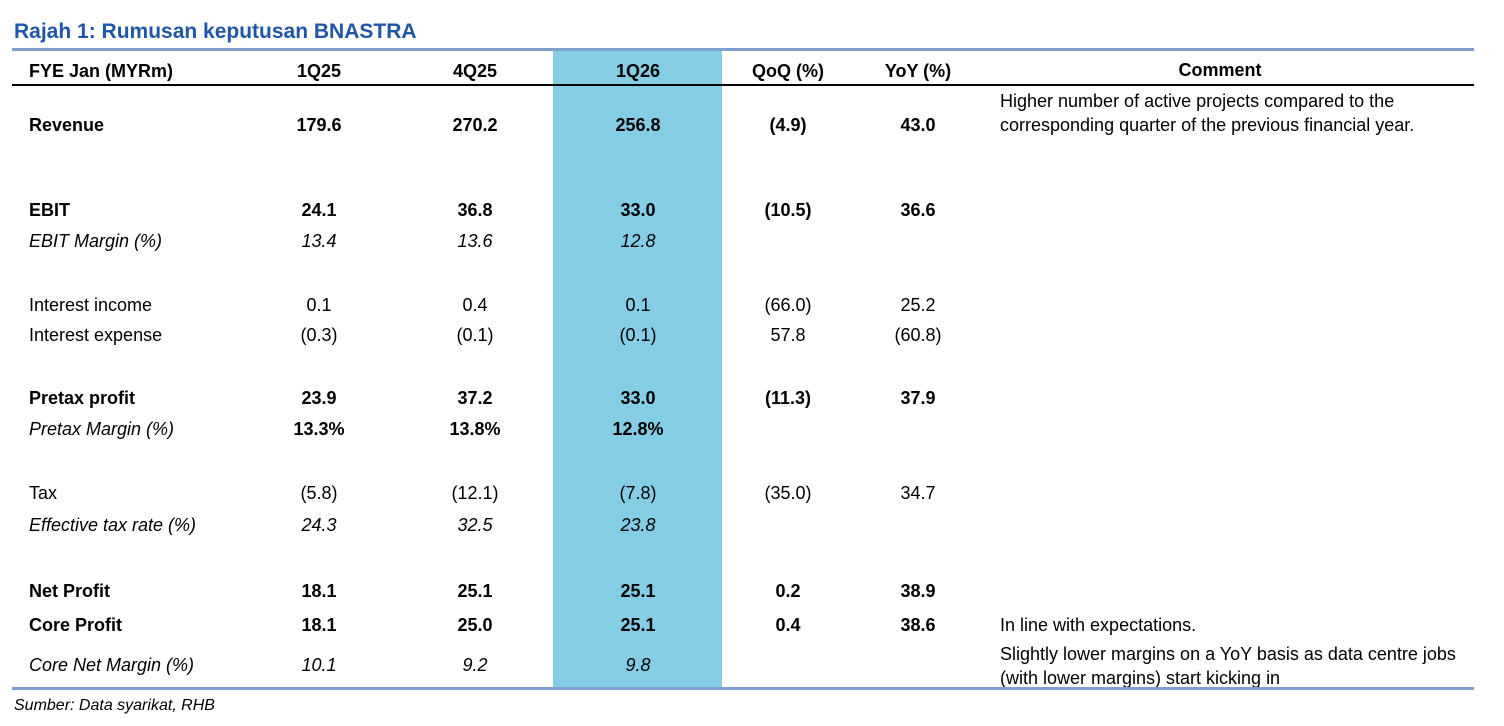 This screenshot has height=726, width=1504. What do you see at coordinates (76, 625) in the screenshot?
I see `row-label-core-profit: Core Profit` at bounding box center [76, 625].